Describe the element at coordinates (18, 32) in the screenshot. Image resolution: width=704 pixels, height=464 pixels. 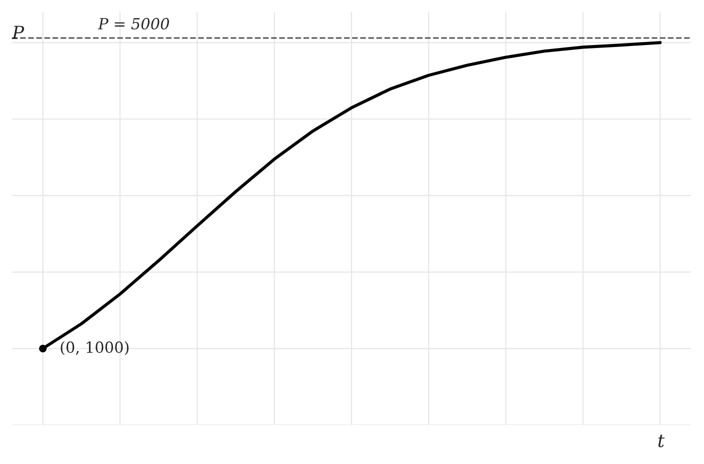
I see `y-axis-title: P` at that location.